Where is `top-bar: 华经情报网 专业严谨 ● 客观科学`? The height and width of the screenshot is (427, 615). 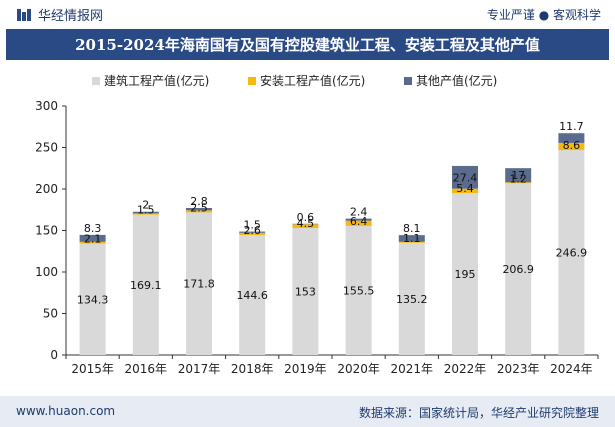
top-bar: 华经情报网 专业严谨 ● 客观科学 is located at coordinates (307, 14).